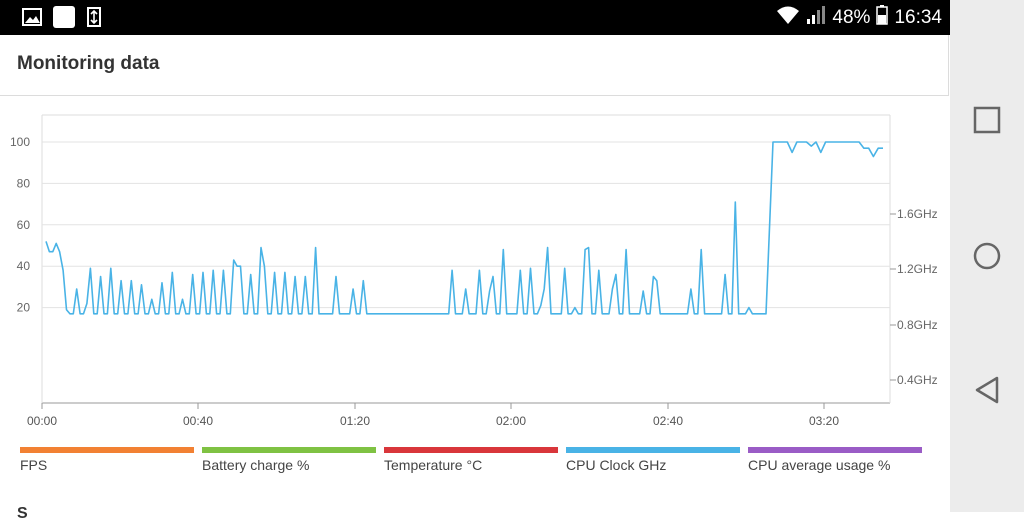  What do you see at coordinates (824, 421) in the screenshot?
I see `x-tick-label: 03:20` at bounding box center [824, 421].